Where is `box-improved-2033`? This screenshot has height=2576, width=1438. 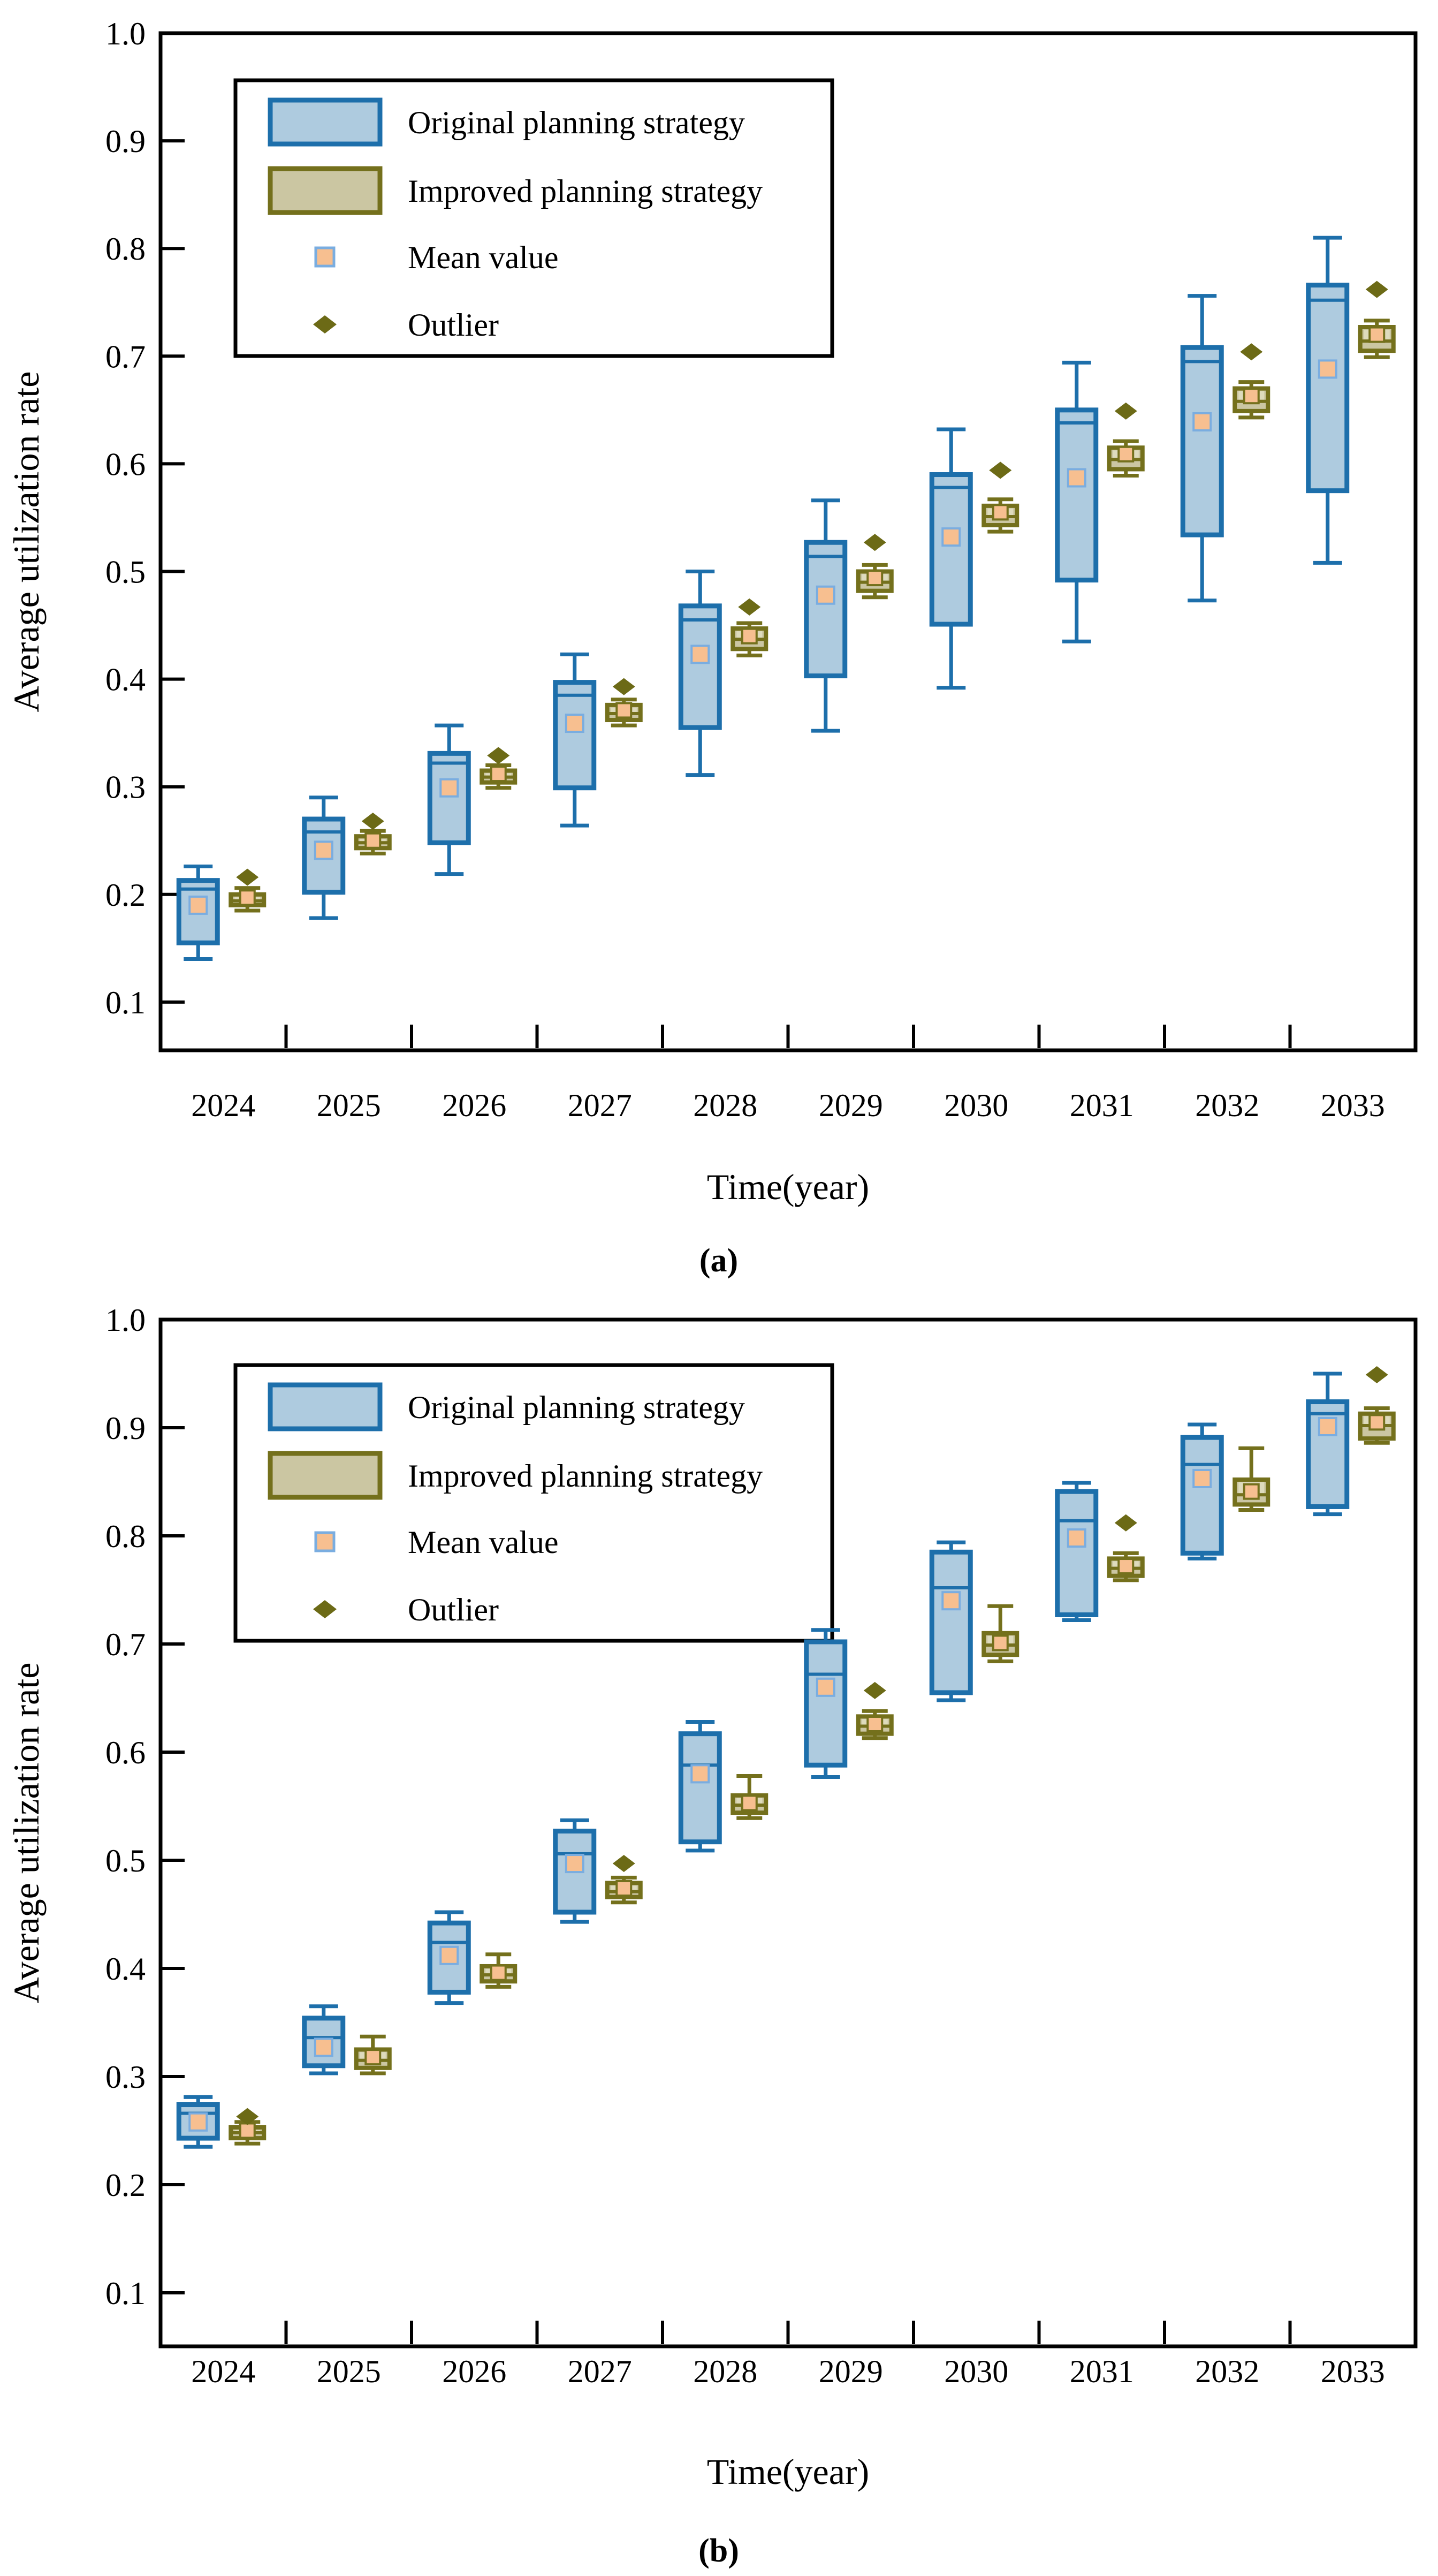 box-improved-2033 is located at coordinates (1377, 1405).